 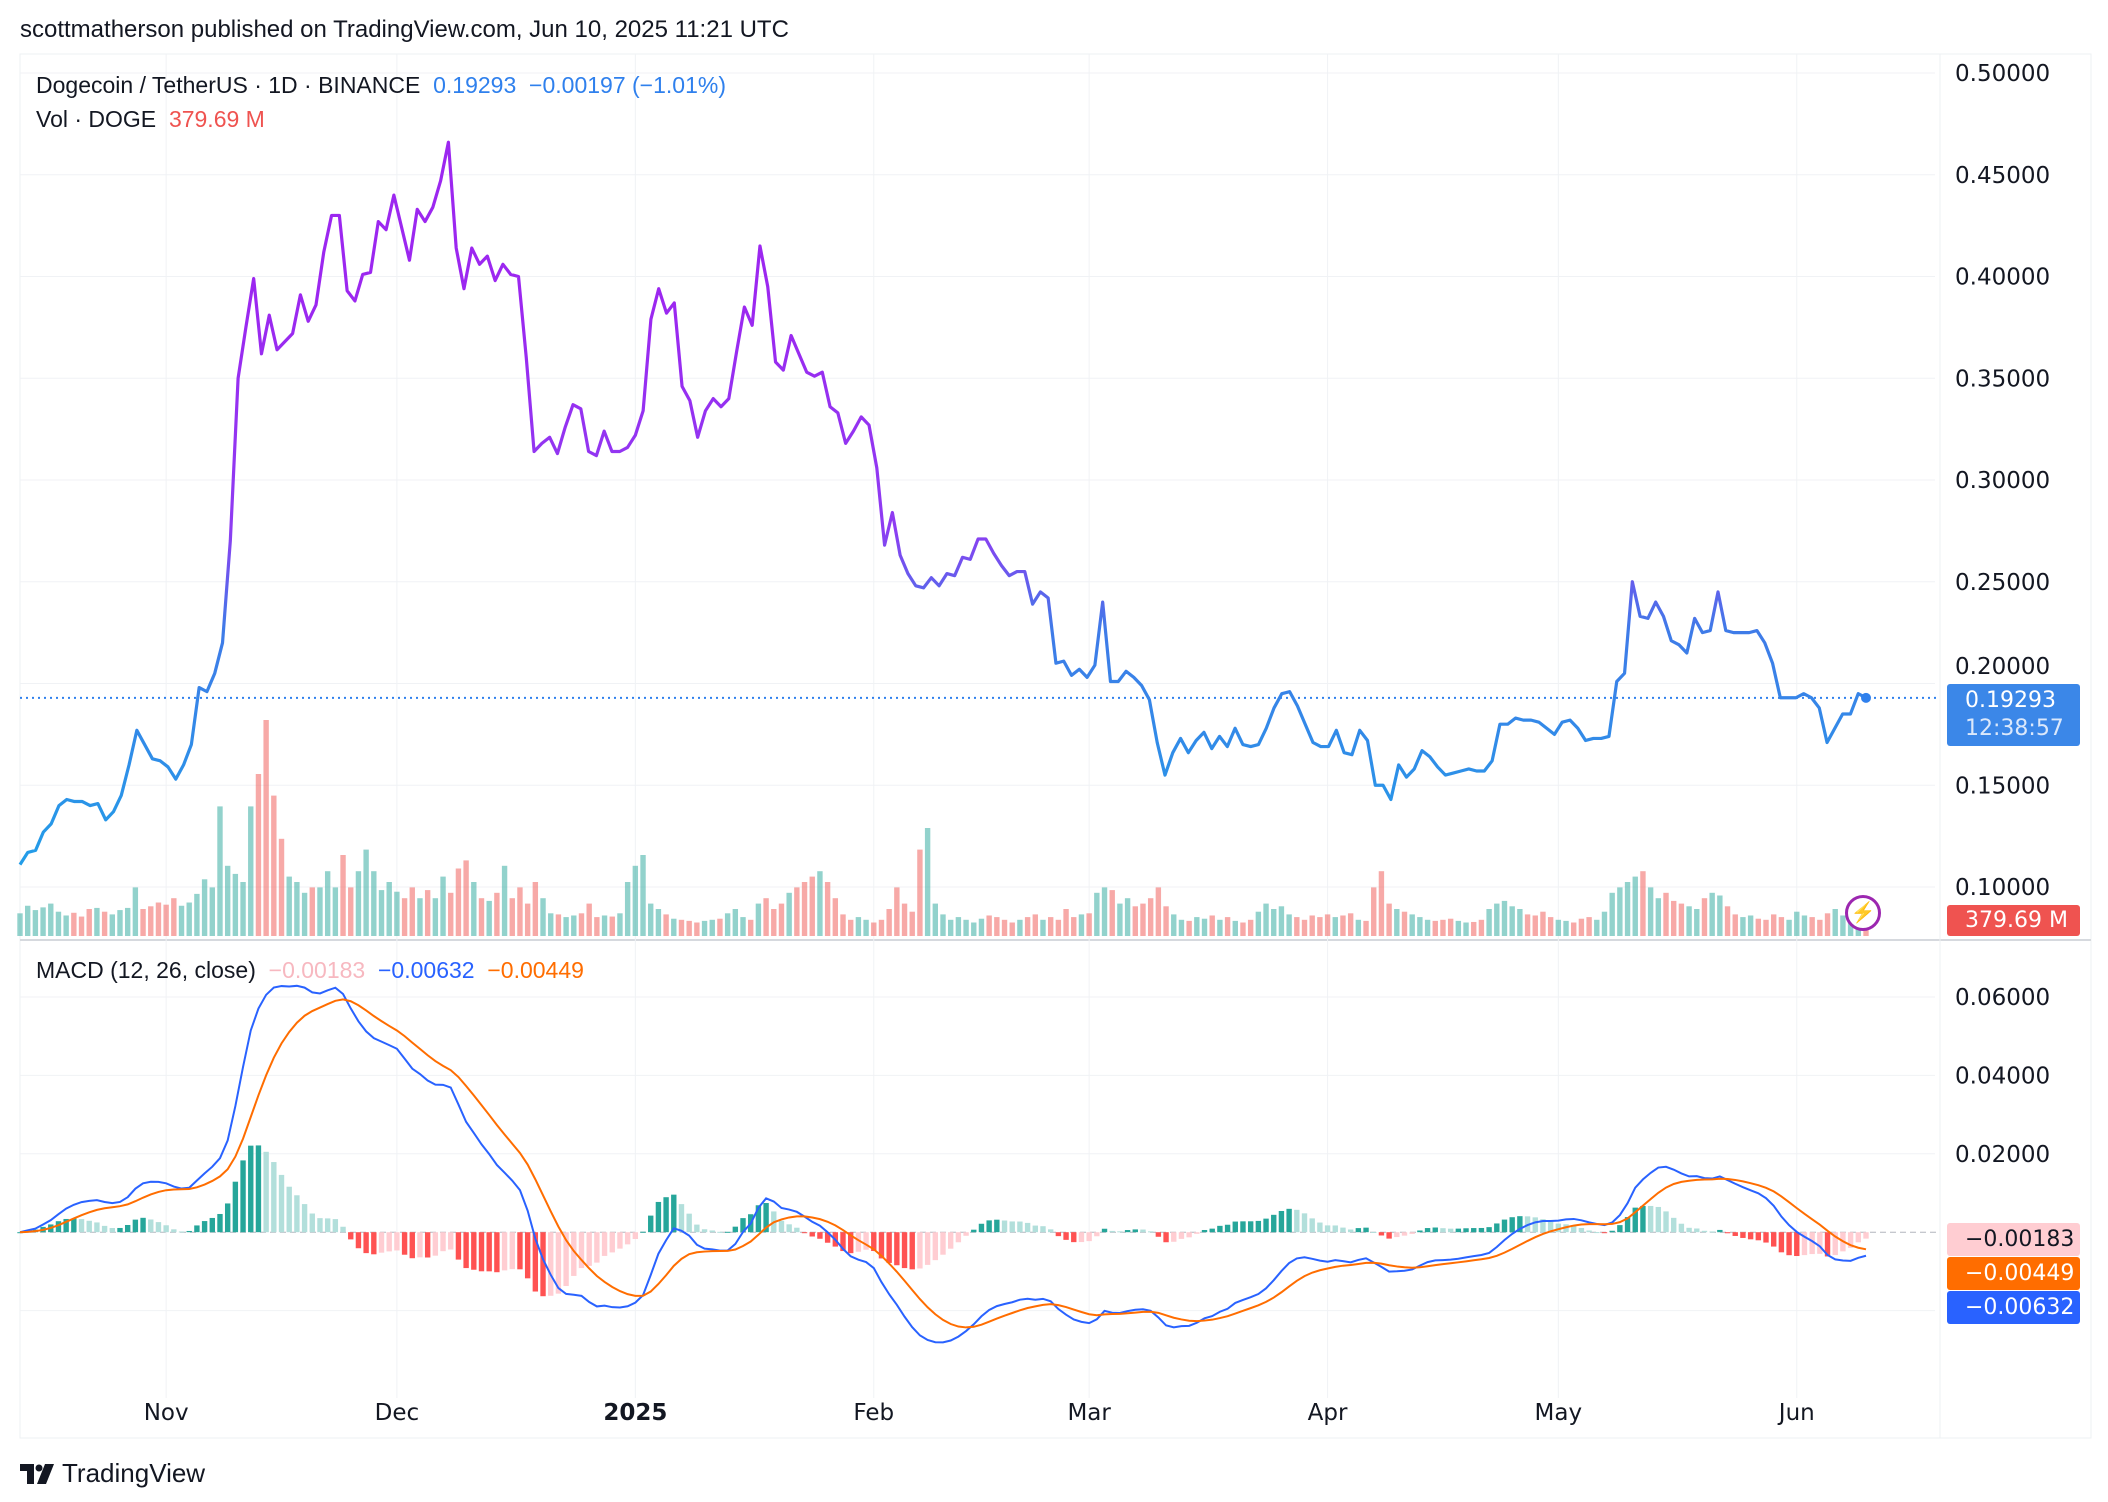 What do you see at coordinates (150, 119) in the screenshot?
I see `volume-legend: Vol · DOGE 379.69 M` at bounding box center [150, 119].